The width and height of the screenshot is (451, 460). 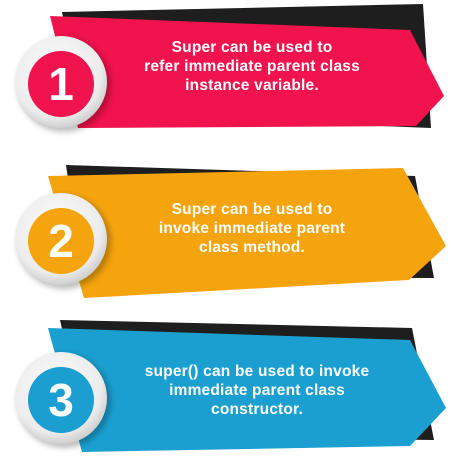 I want to click on item-2-line-1: Super can be used to, so click(x=252, y=209).